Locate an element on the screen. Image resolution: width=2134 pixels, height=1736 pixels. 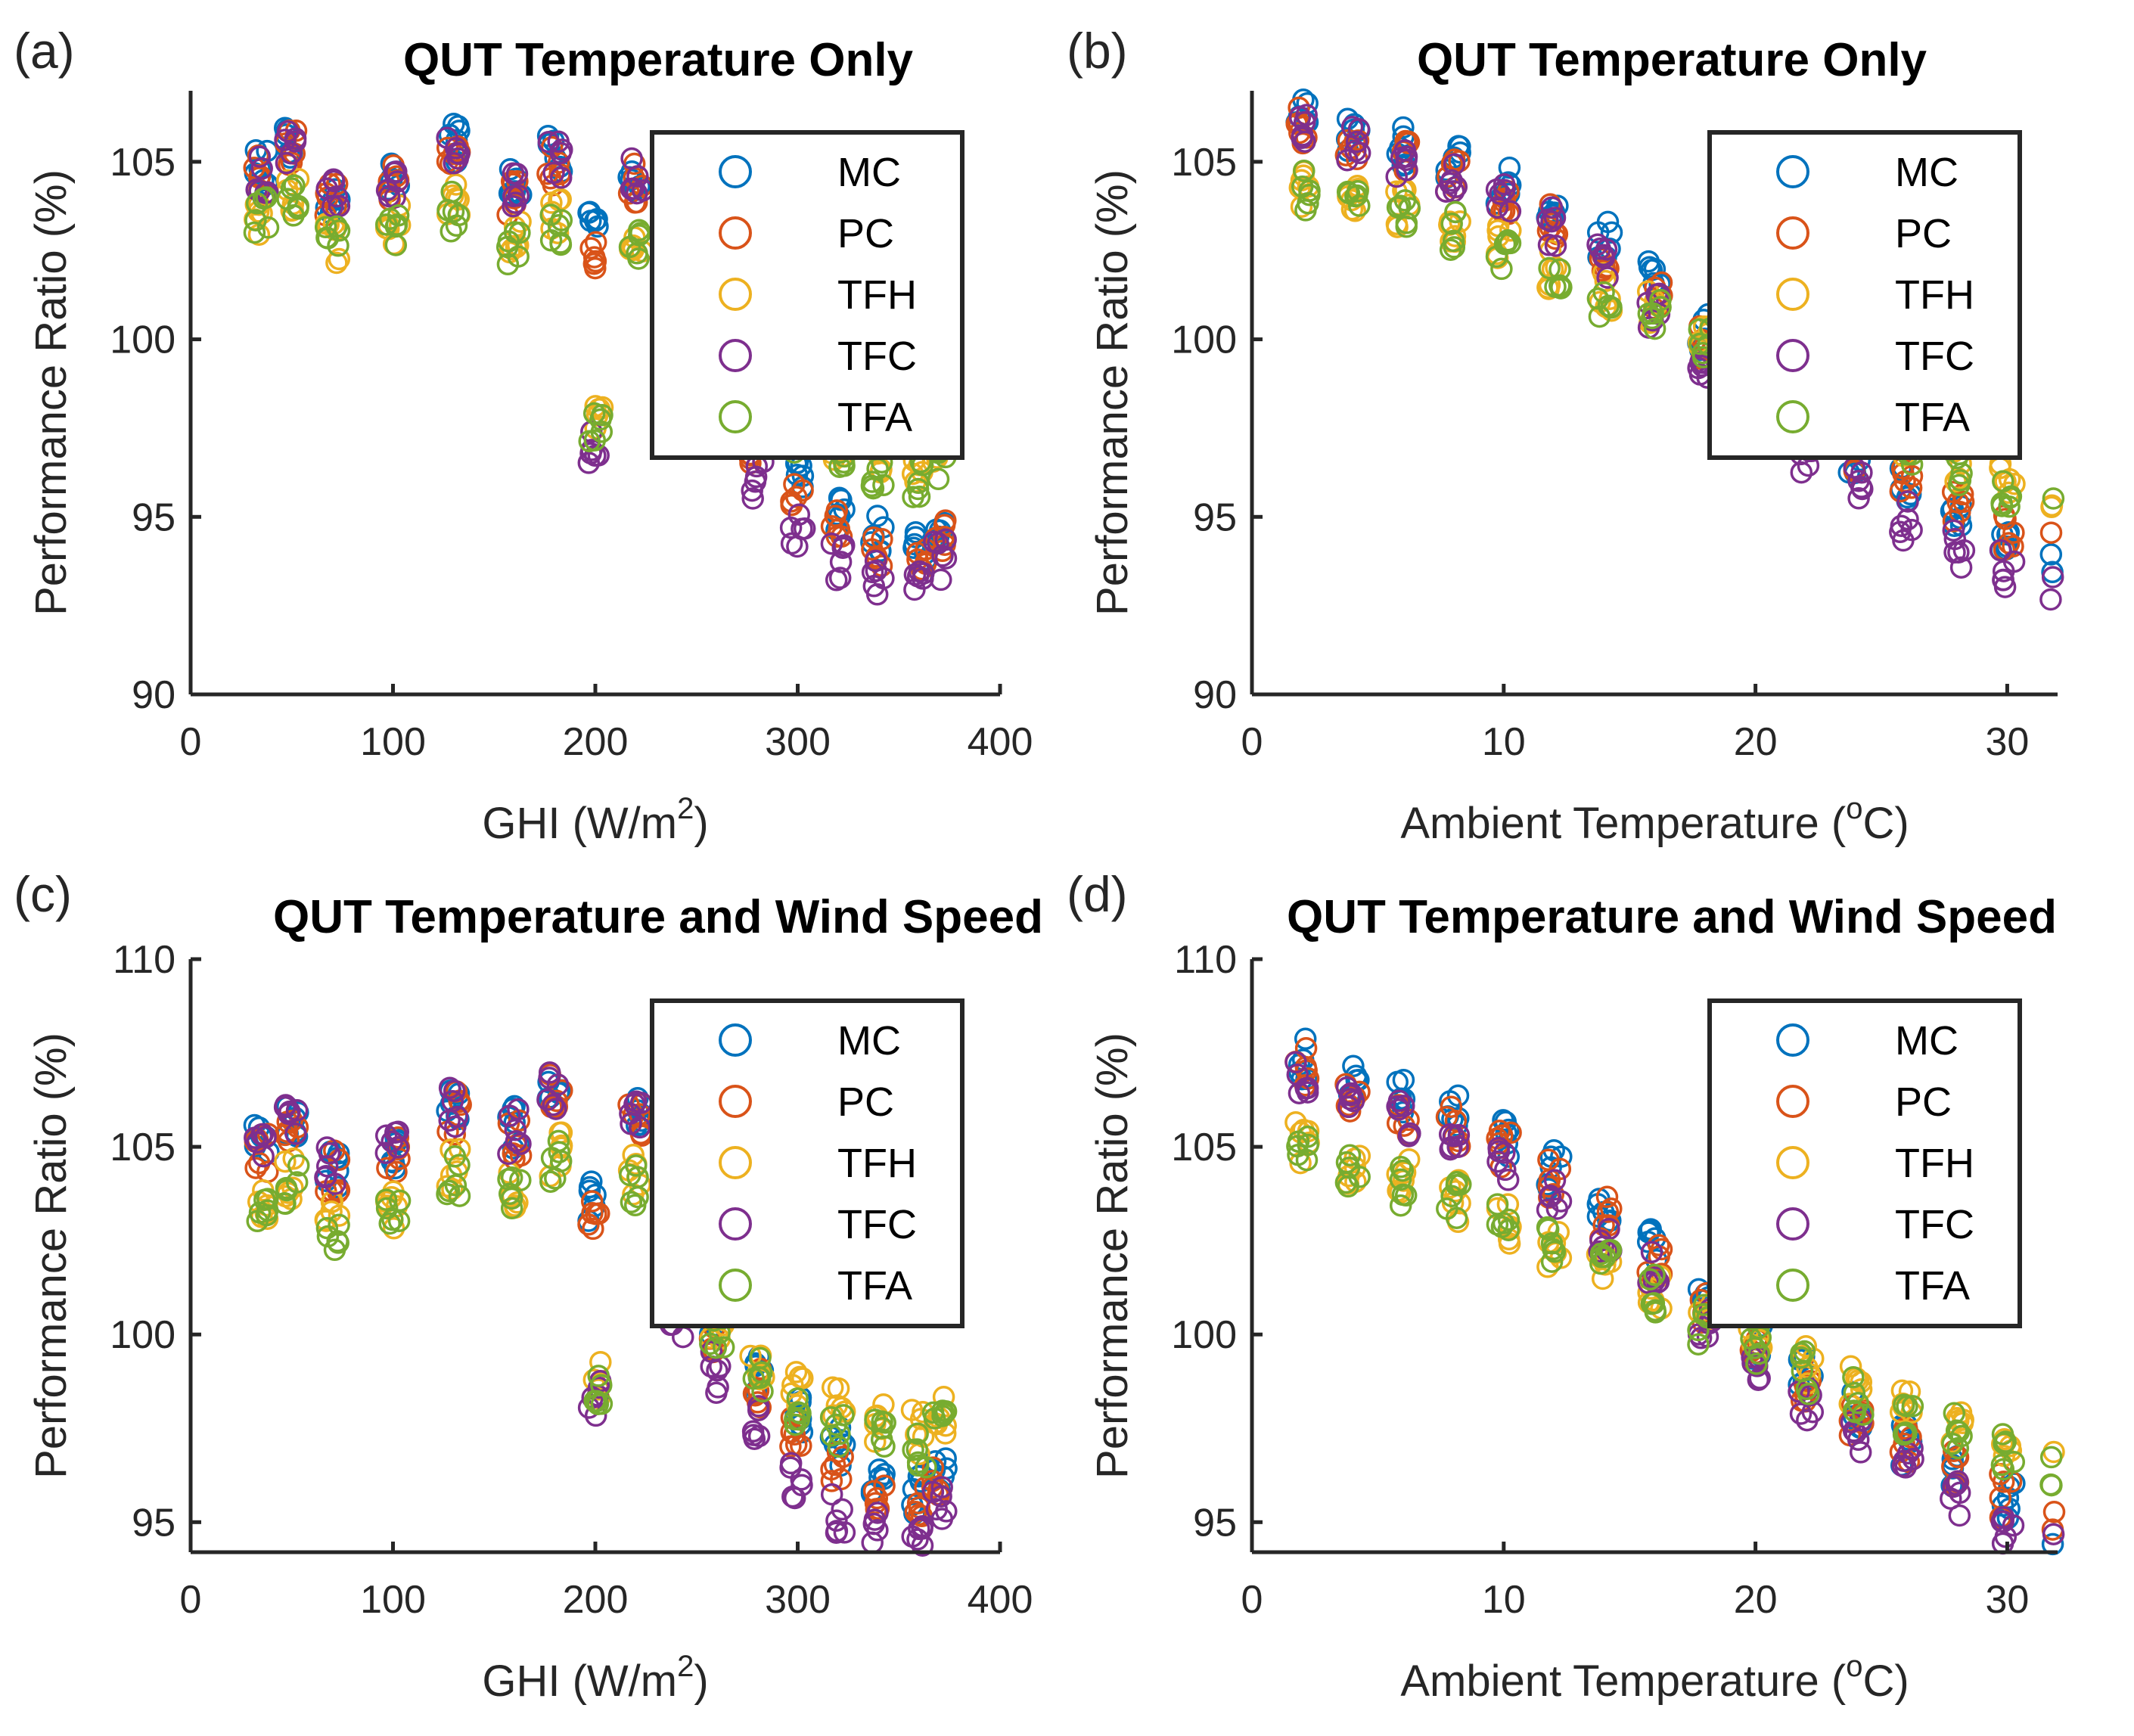
legend-label-pc: PC is located at coordinates (1923, 233).